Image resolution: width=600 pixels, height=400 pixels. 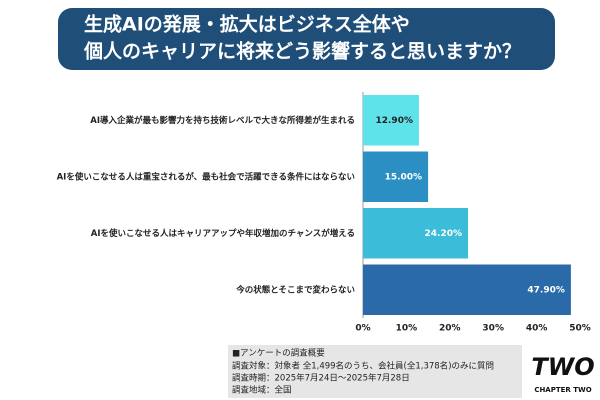 What do you see at coordinates (223, 233) in the screenshot?
I see `category-label: AIを使いこなせる人はキャリアアップや年収増加のチャンスが増える` at bounding box center [223, 233].